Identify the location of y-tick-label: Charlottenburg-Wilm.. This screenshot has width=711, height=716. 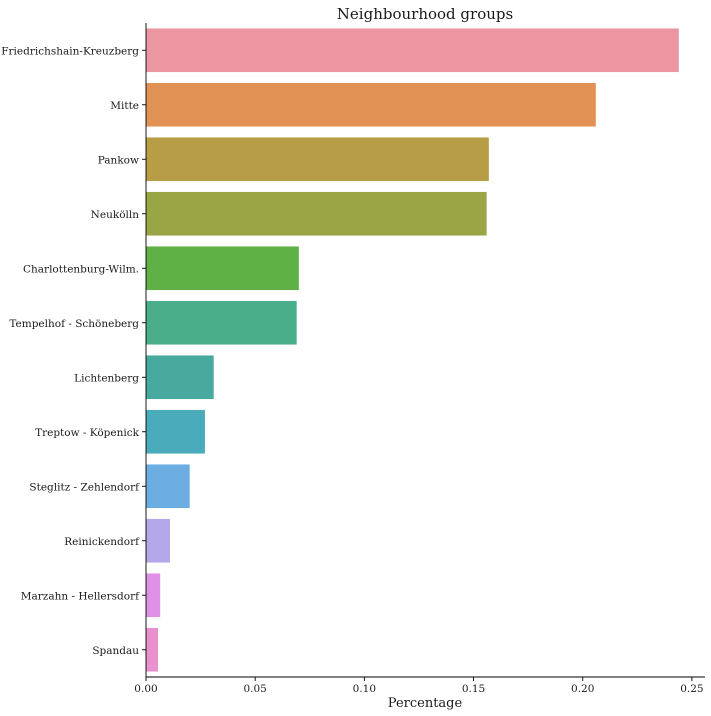
(81, 269).